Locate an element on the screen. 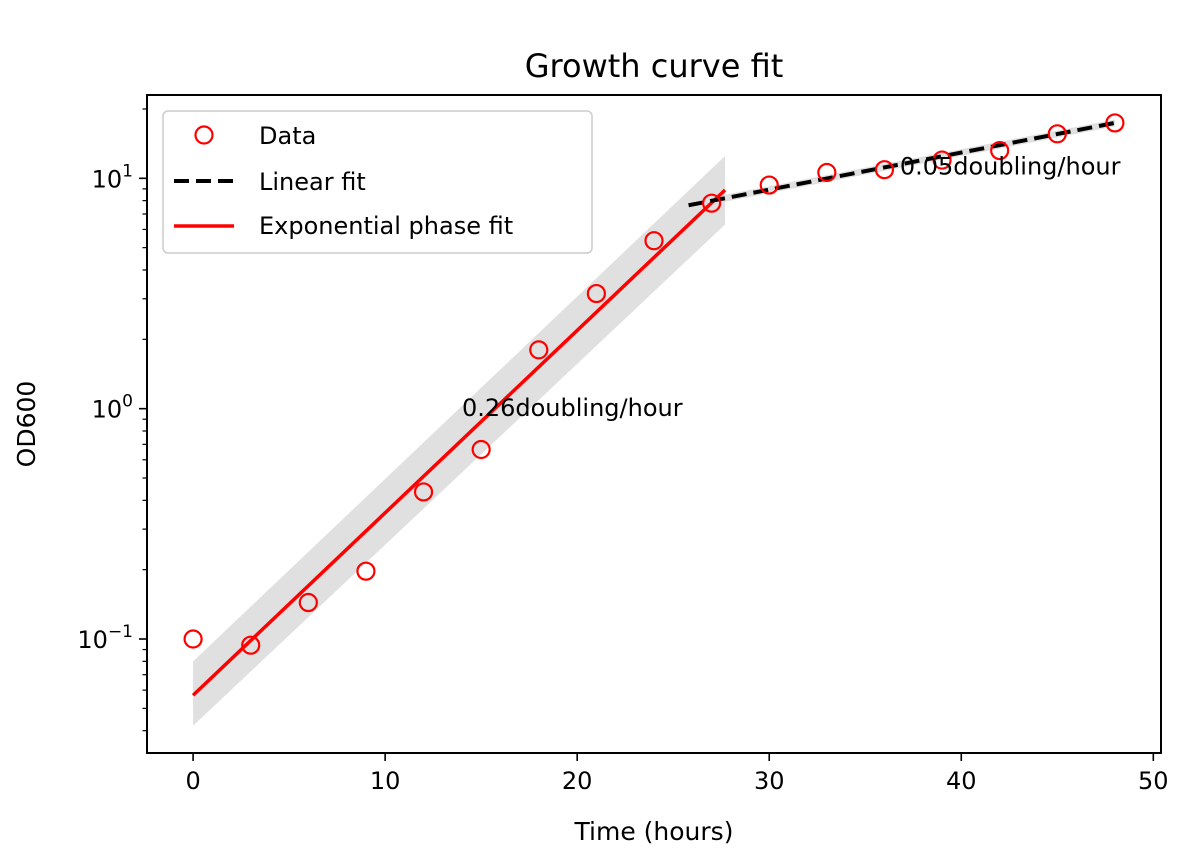 This screenshot has height=852, width=1191. linear-fit-line is located at coordinates (902, 164).